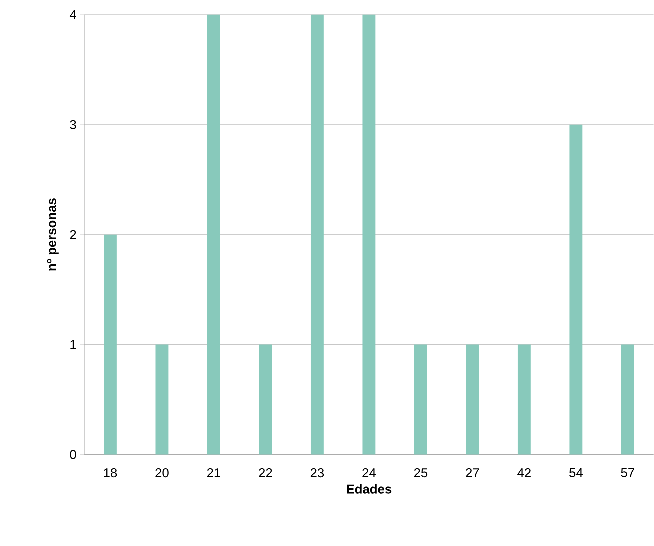 This screenshot has height=546, width=654. What do you see at coordinates (369, 489) in the screenshot?
I see `x-axis-title: Edades` at bounding box center [369, 489].